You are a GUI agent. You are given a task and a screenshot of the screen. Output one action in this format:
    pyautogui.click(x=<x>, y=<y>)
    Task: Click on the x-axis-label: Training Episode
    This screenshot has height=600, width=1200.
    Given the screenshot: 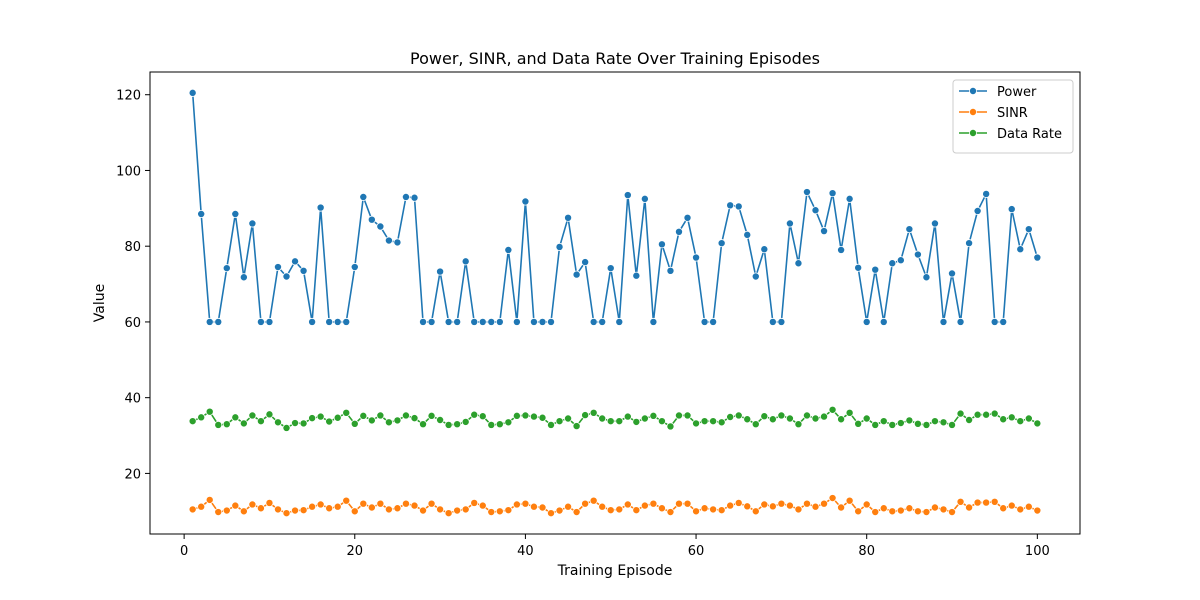 What is the action you would take?
    pyautogui.click(x=615, y=571)
    